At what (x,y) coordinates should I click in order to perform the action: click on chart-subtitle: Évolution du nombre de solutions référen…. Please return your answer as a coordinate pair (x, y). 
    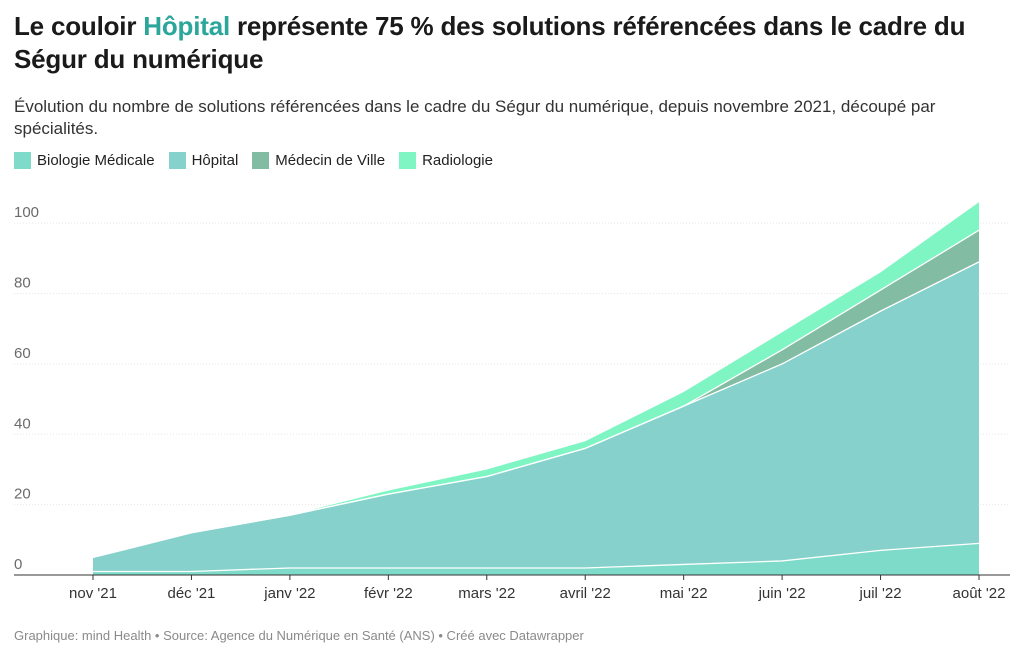
    Looking at the image, I should click on (475, 117).